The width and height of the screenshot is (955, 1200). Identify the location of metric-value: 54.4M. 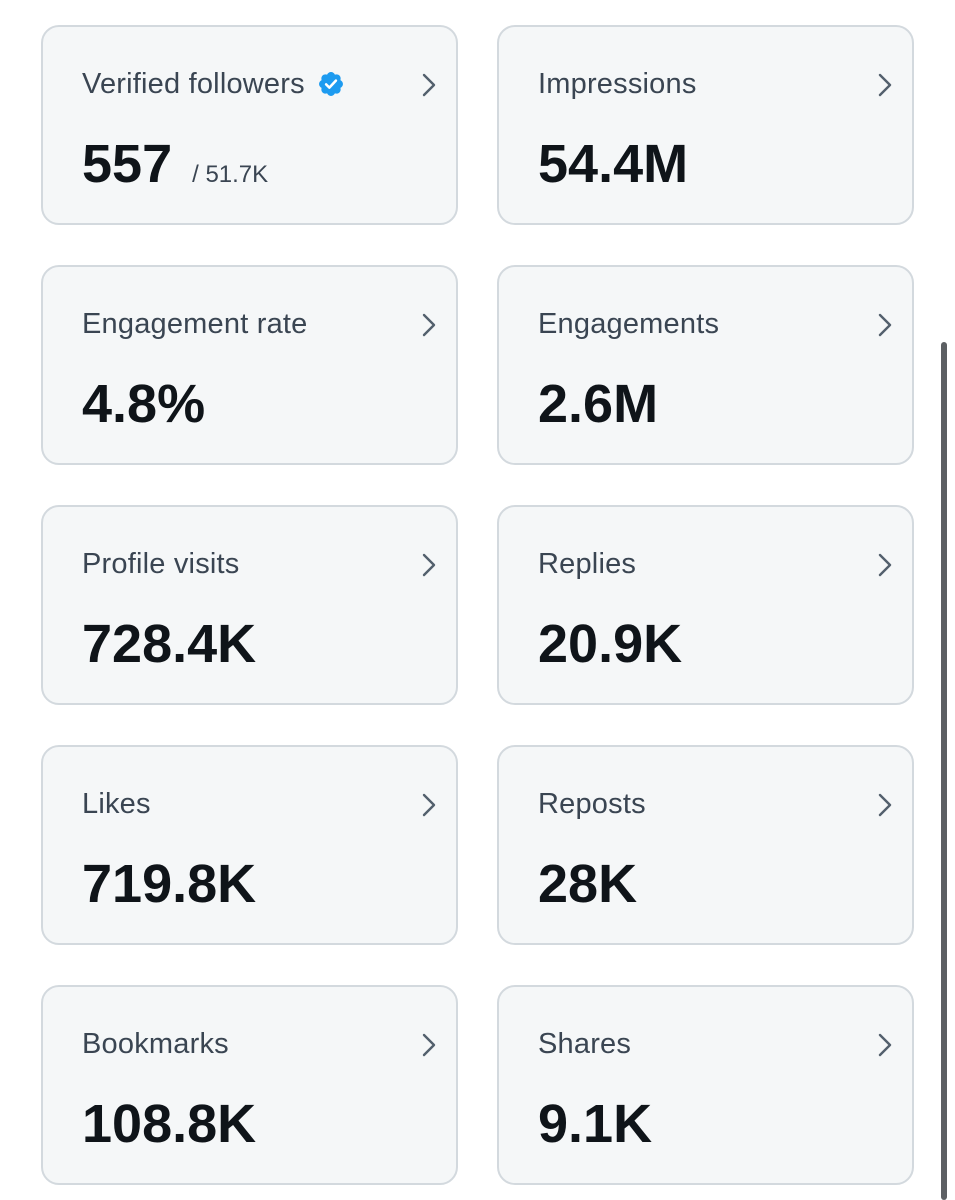
(613, 164).